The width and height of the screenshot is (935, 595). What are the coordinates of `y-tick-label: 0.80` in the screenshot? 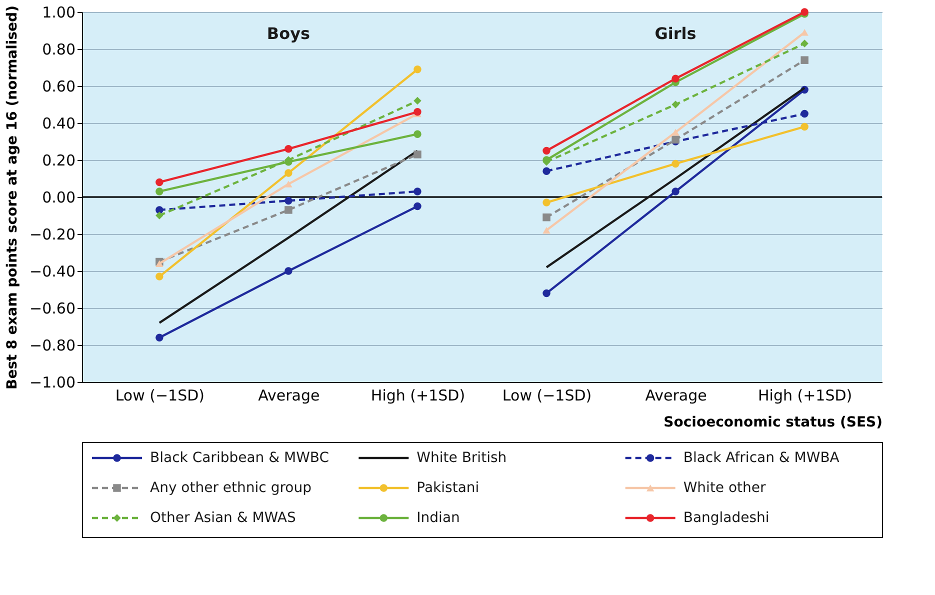 It's located at (59, 49).